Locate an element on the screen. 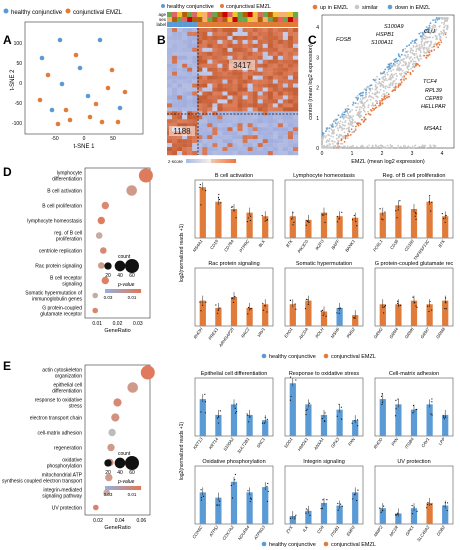 The image size is (460, 550). dotplot-term-label: integrin-mediated is located at coordinates (62, 491).